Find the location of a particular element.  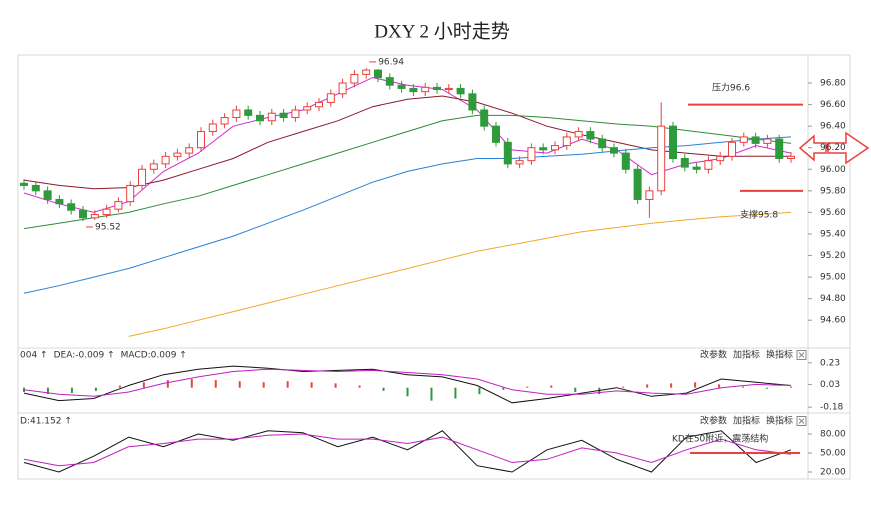

extreme-label: 95.52 is located at coordinates (108, 228).